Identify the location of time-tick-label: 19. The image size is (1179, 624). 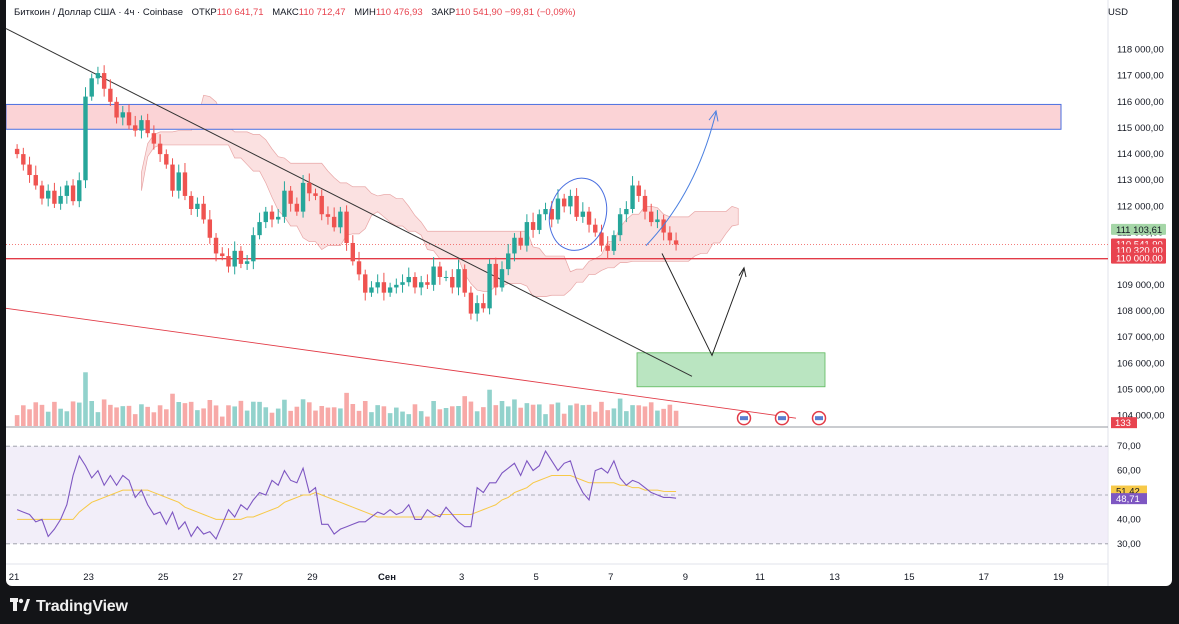
(1058, 577).